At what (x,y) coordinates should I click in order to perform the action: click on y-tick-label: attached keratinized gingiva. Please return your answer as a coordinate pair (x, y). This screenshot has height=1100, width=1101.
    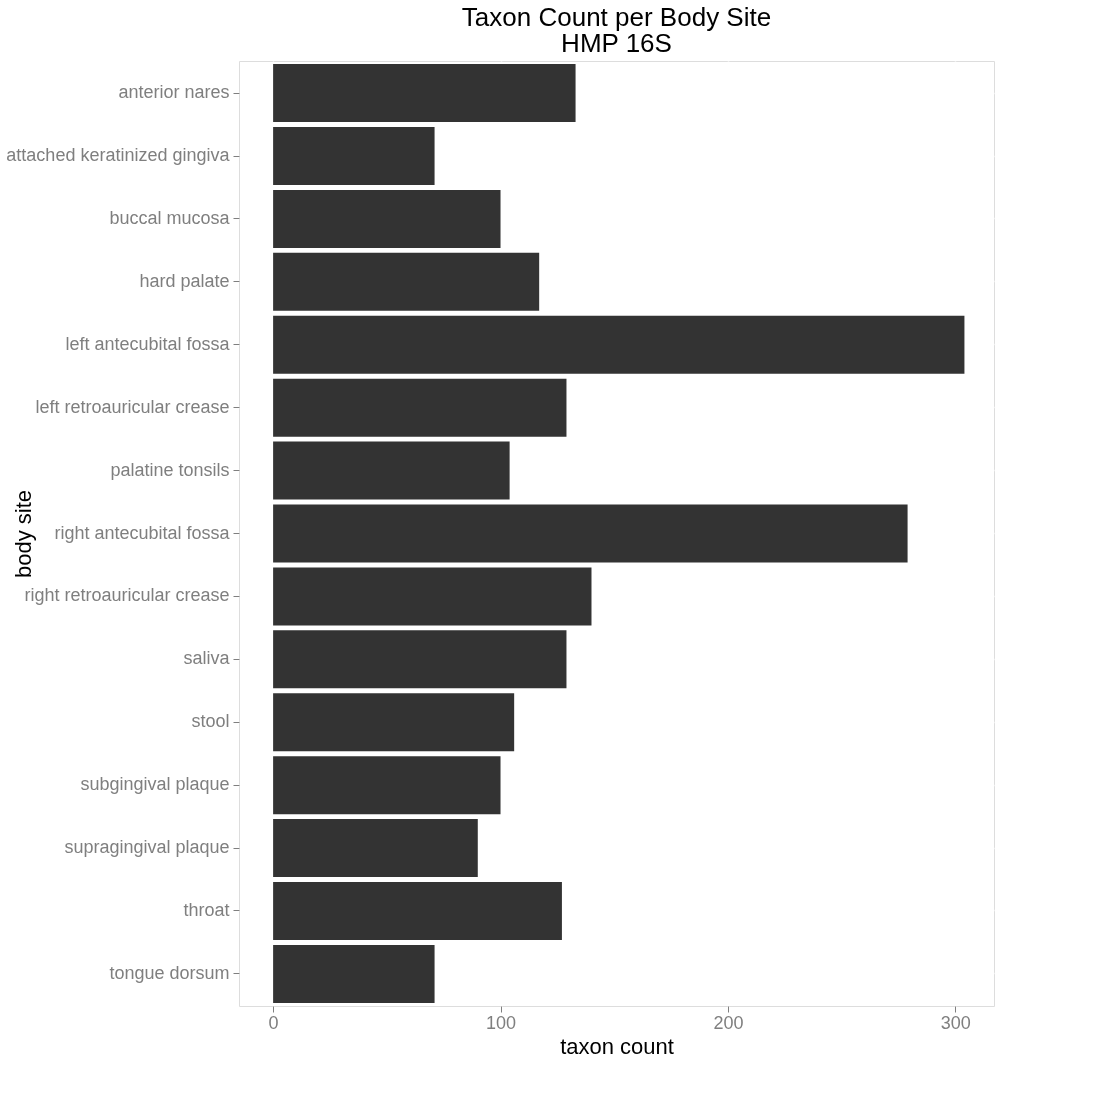
    Looking at the image, I should click on (118, 155).